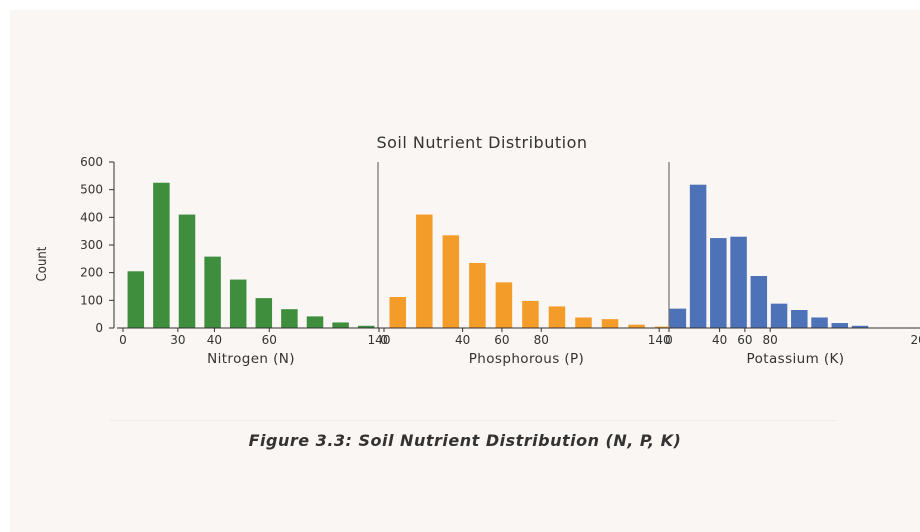  What do you see at coordinates (254, 274) in the screenshot?
I see `panel-0: 0 30 40 60 140 Nitrogen (N)` at bounding box center [254, 274].